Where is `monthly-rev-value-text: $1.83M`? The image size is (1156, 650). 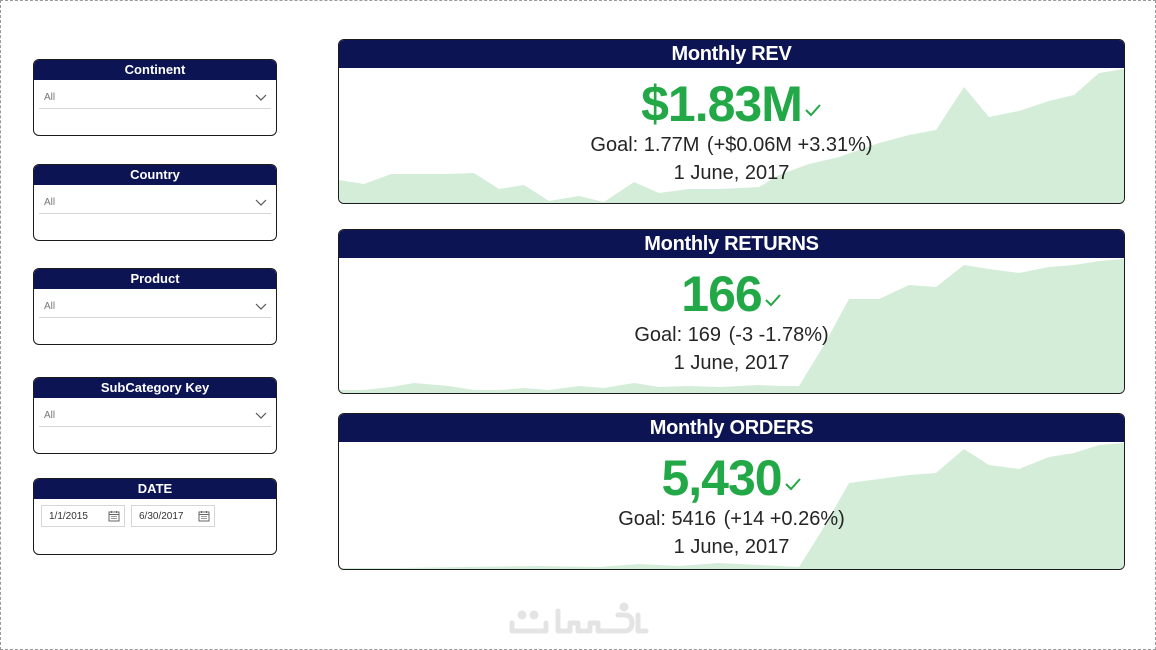 monthly-rev-value-text: $1.83M is located at coordinates (722, 104).